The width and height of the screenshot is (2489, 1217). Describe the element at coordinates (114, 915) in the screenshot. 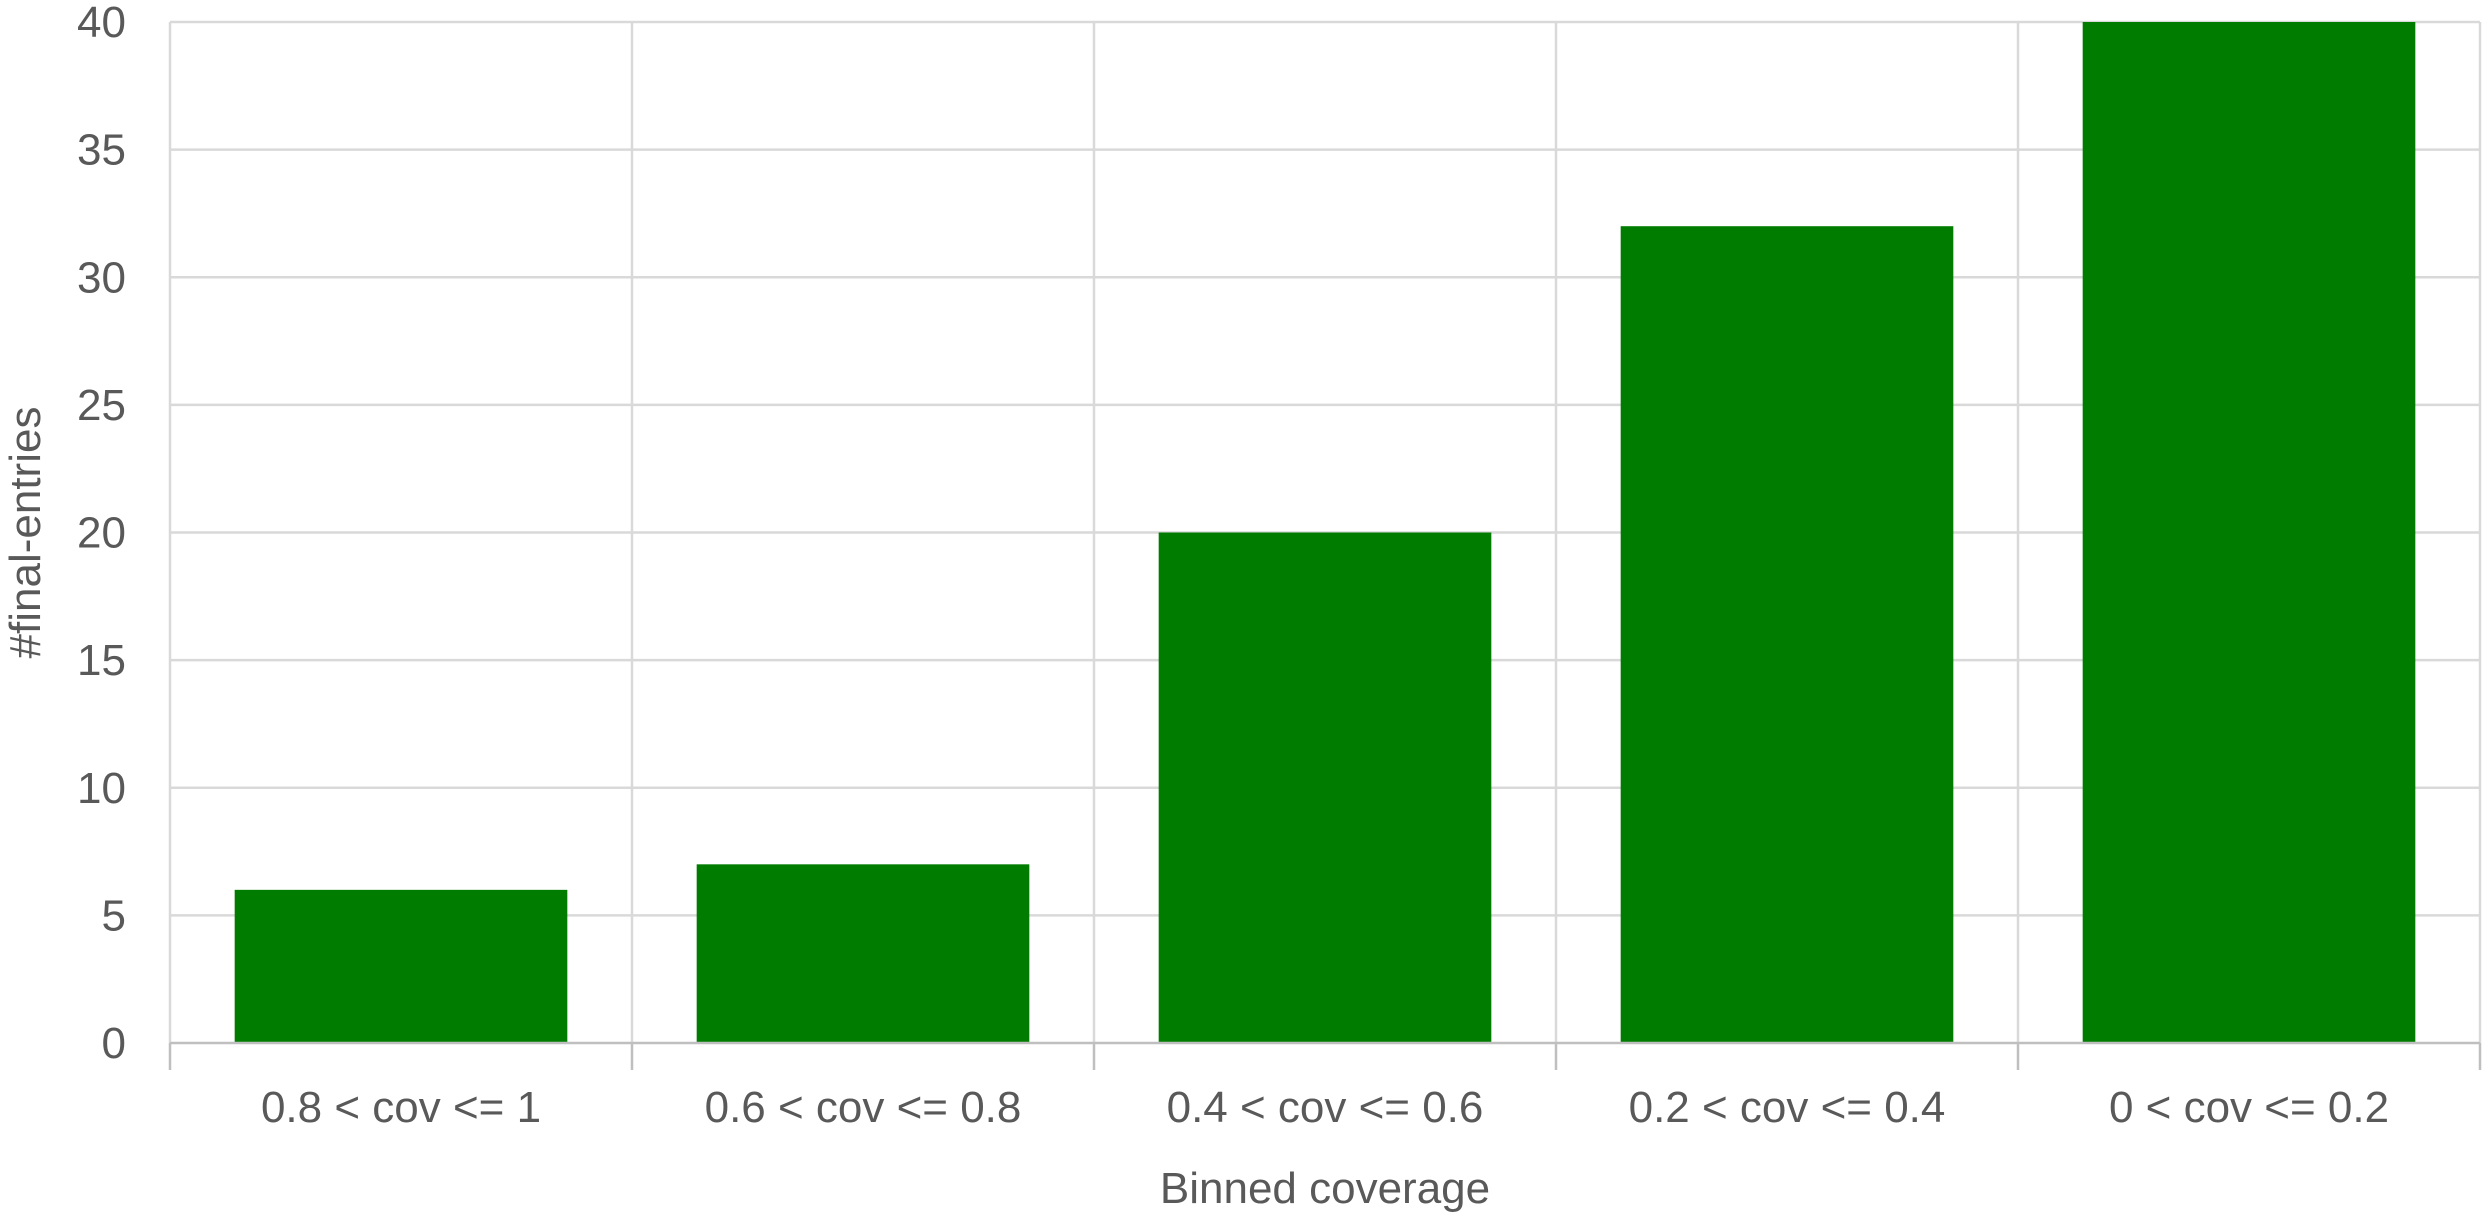

I see `y-tick-label: 5` at that location.